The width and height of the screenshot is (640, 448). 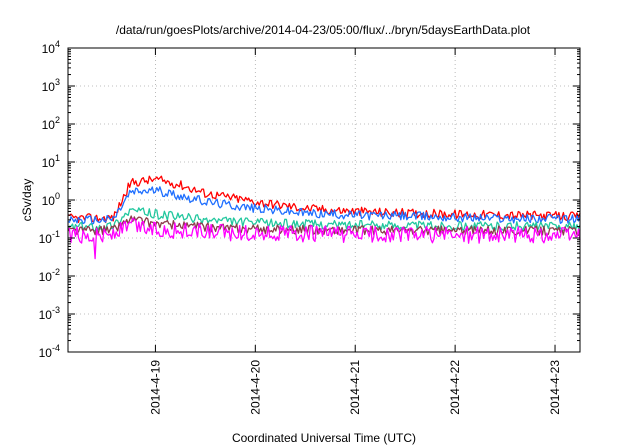 I want to click on x-tick-label: 2014-4-22, so click(x=455, y=387).